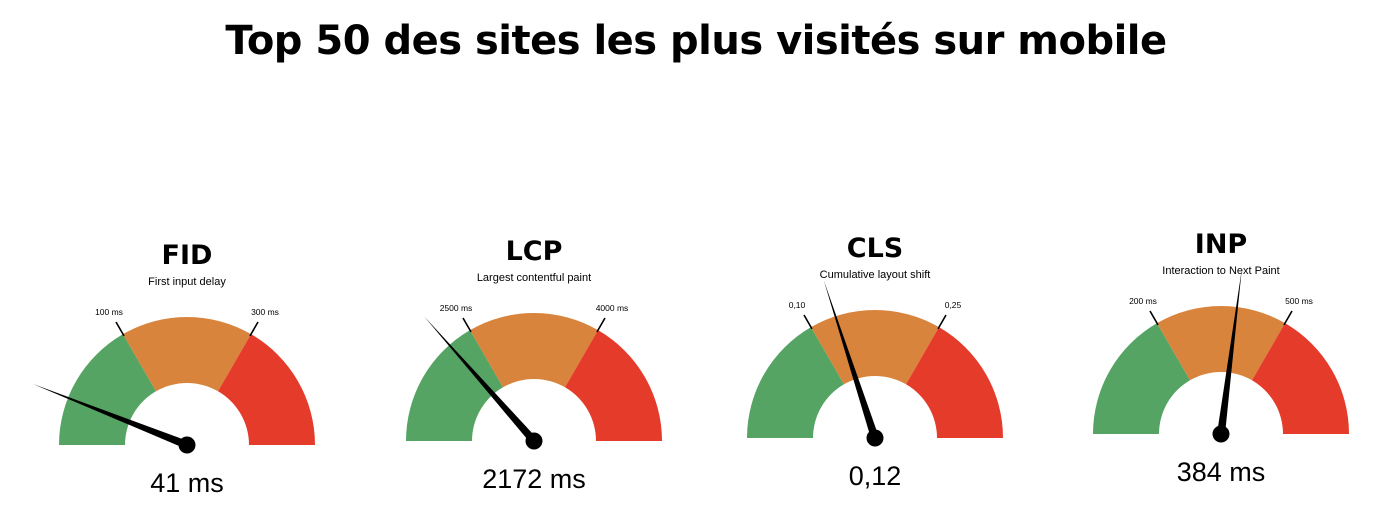 This screenshot has height=532, width=1392. What do you see at coordinates (953, 305) in the screenshot?
I see `threshold-label: 0,25` at bounding box center [953, 305].